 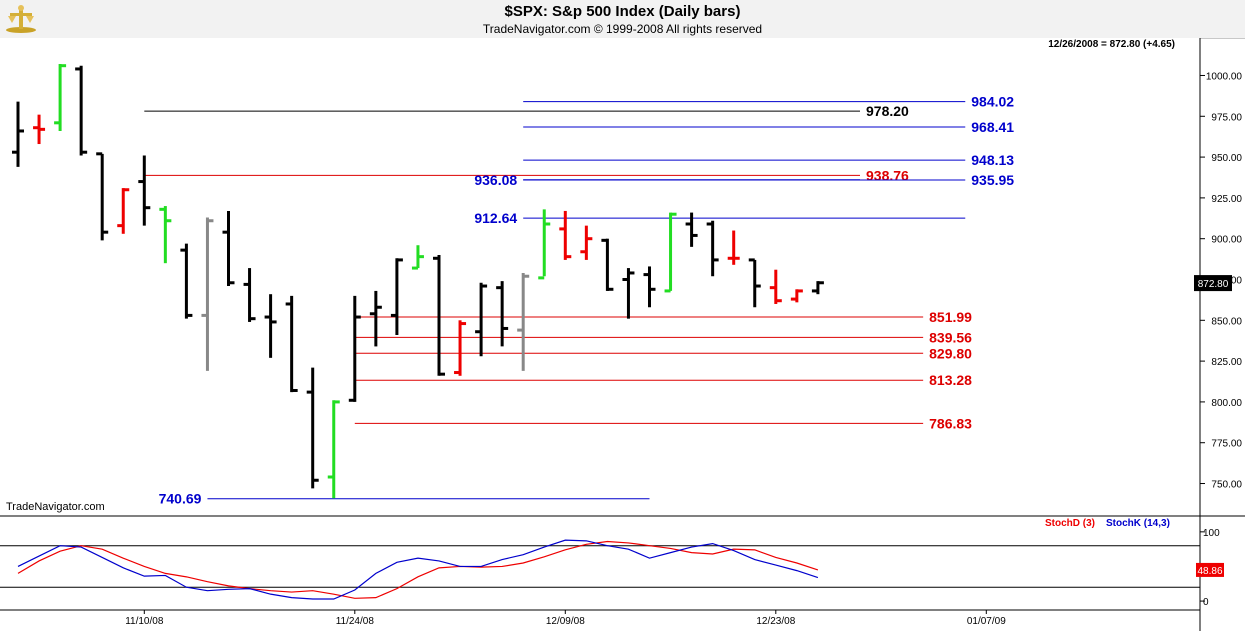 What do you see at coordinates (1226, 158) in the screenshot?
I see `y-tick-label: 950.00` at bounding box center [1226, 158].